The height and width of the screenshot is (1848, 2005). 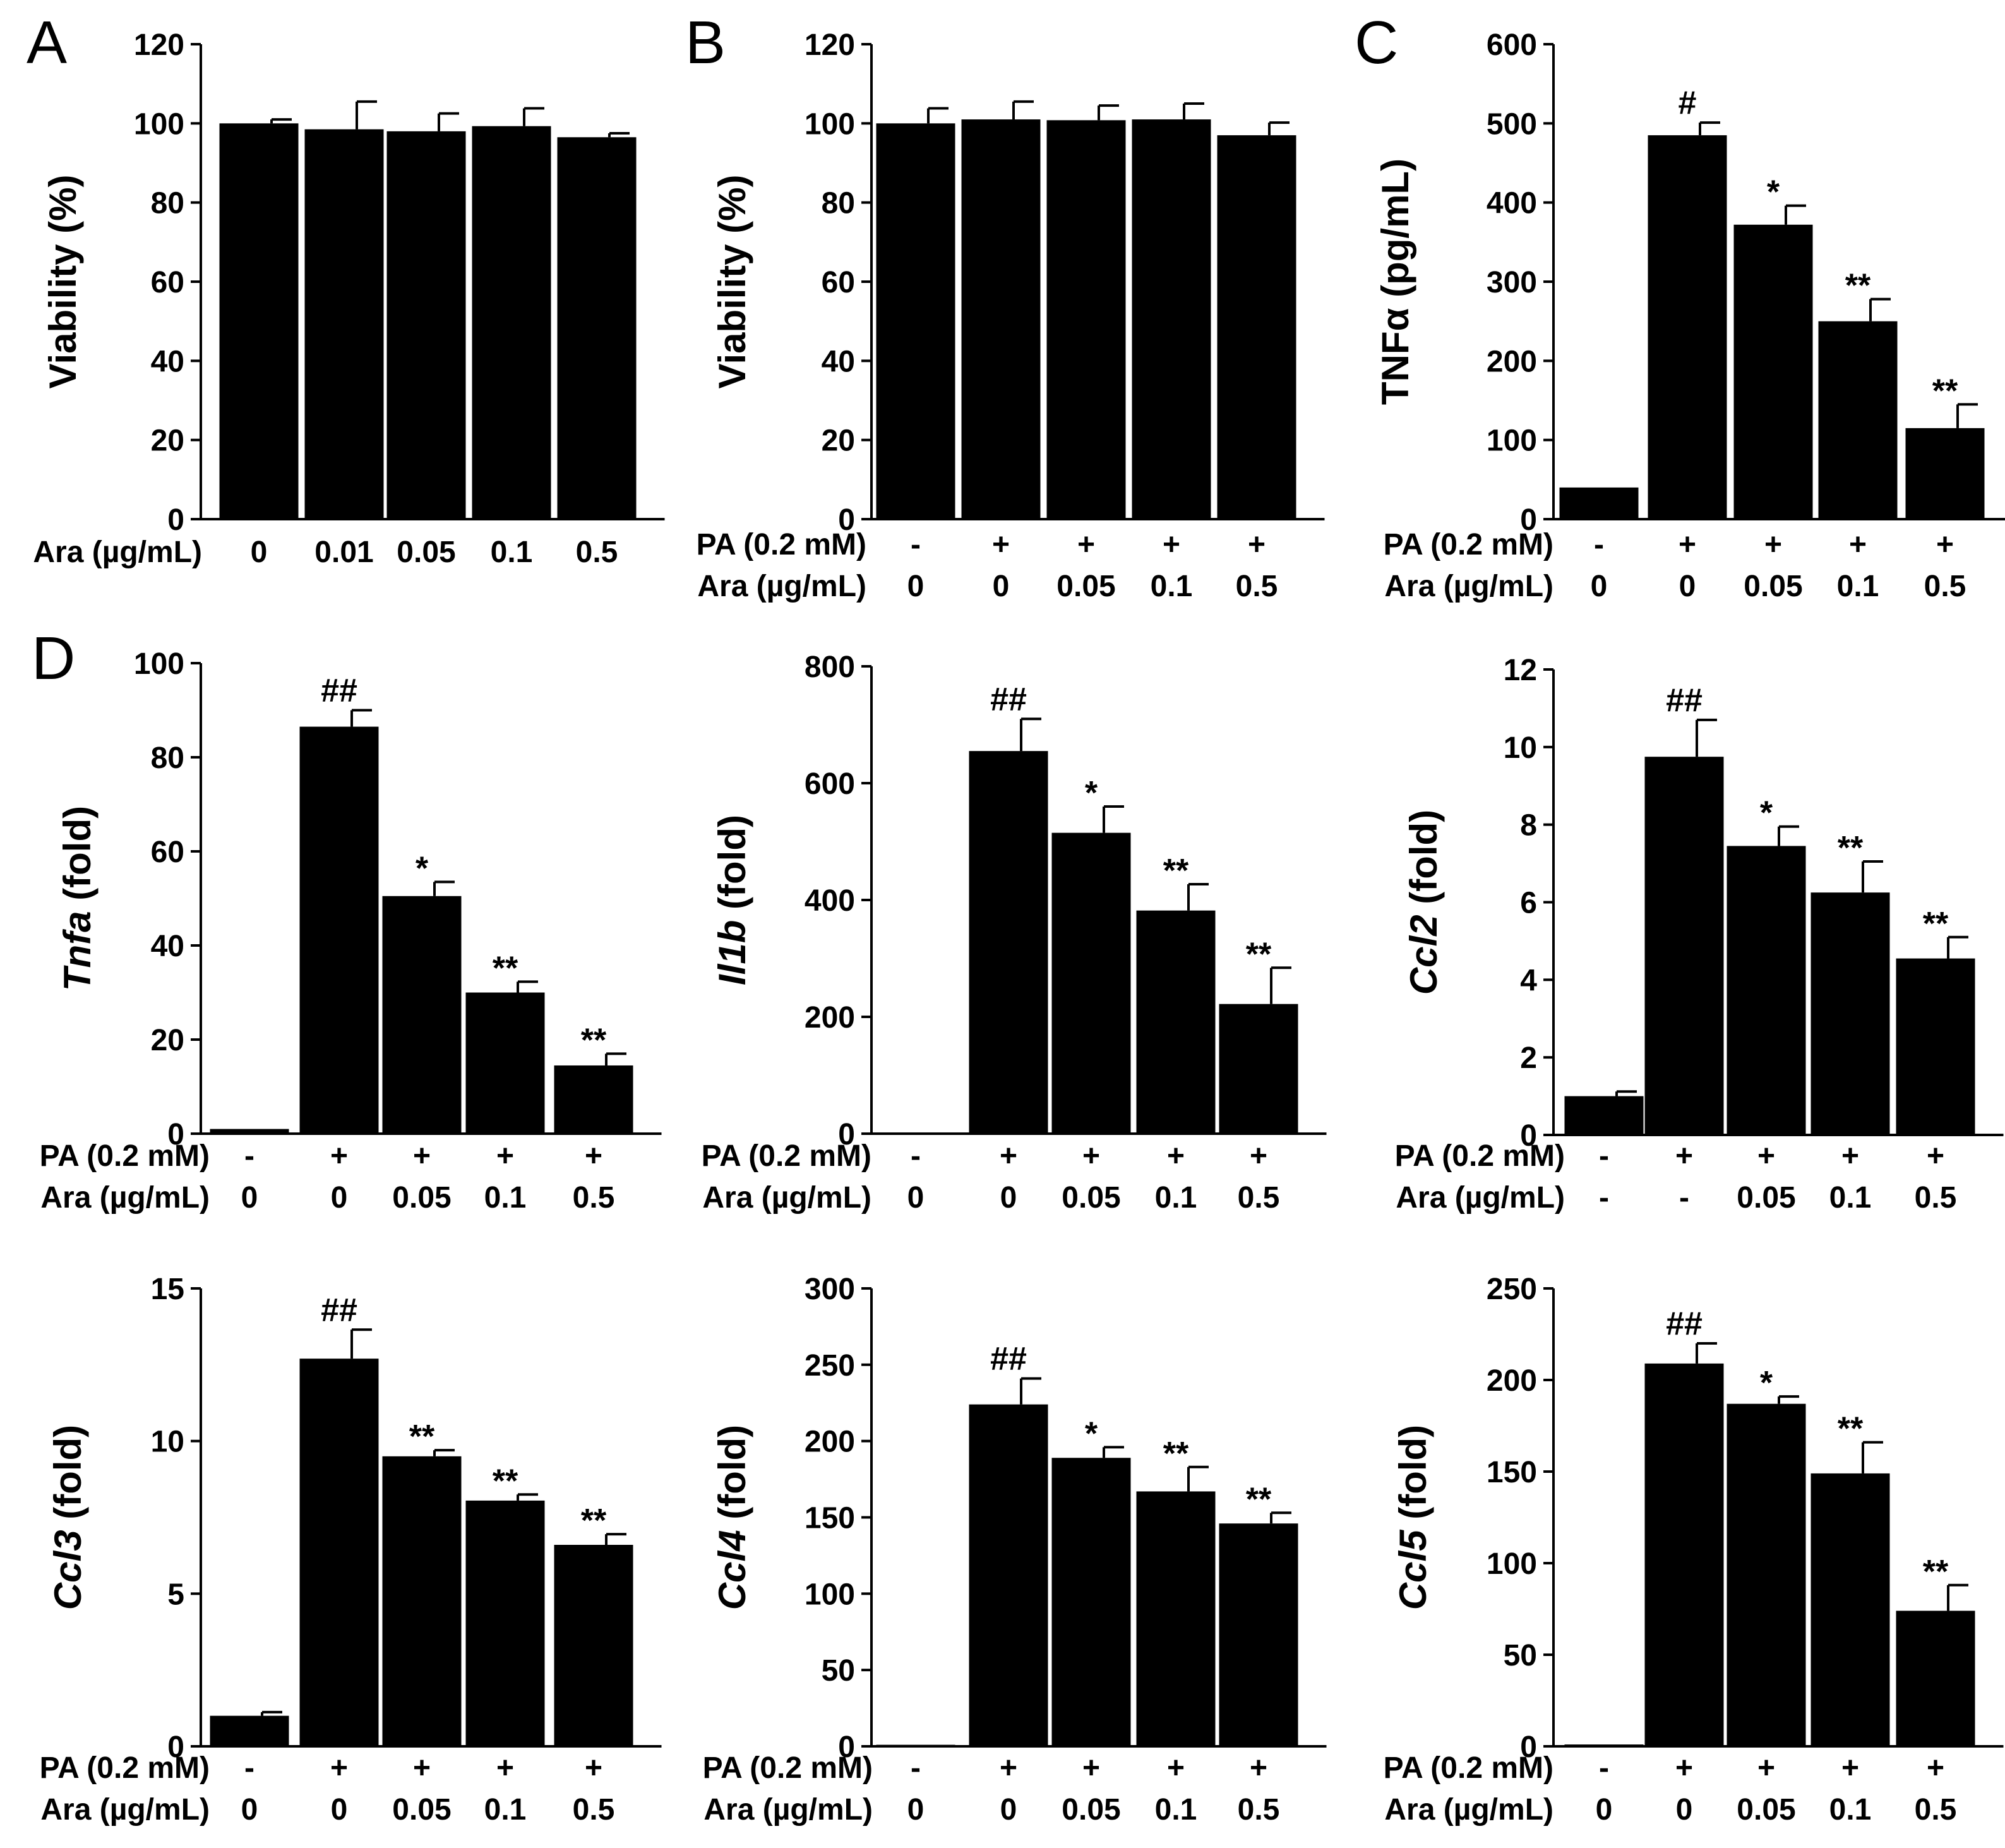 What do you see at coordinates (68, 1570) in the screenshot?
I see `y-axis-label-gene: Ccl3` at bounding box center [68, 1570].